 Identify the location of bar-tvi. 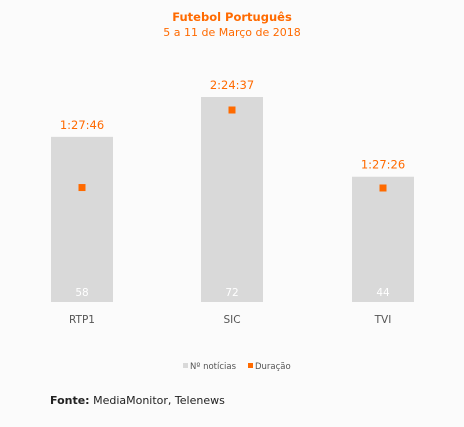
(383, 239).